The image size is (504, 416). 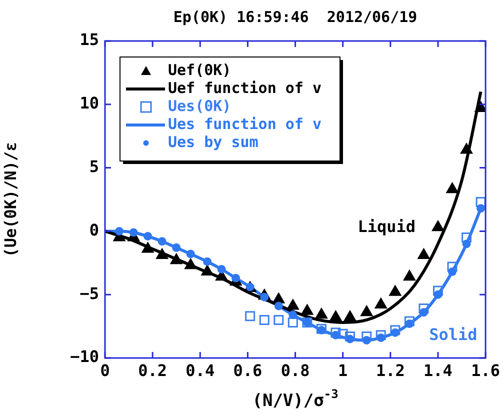 What do you see at coordinates (453, 334) in the screenshot?
I see `annotation: Solid` at bounding box center [453, 334].